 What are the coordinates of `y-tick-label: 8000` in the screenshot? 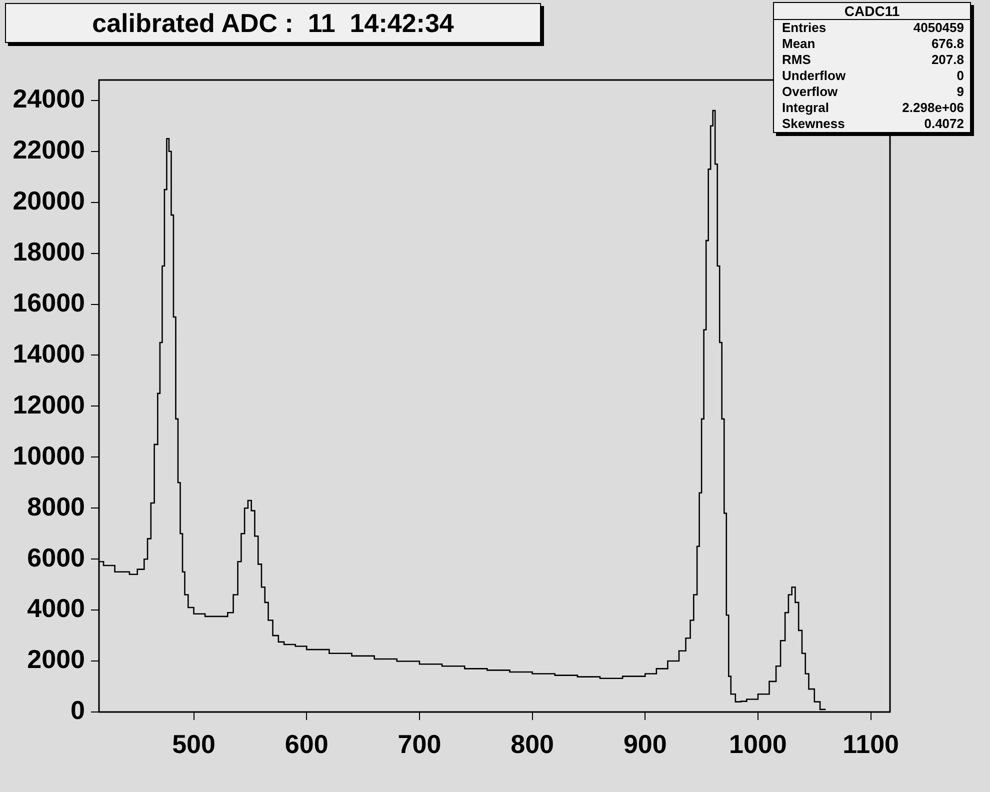 It's located at (56, 506).